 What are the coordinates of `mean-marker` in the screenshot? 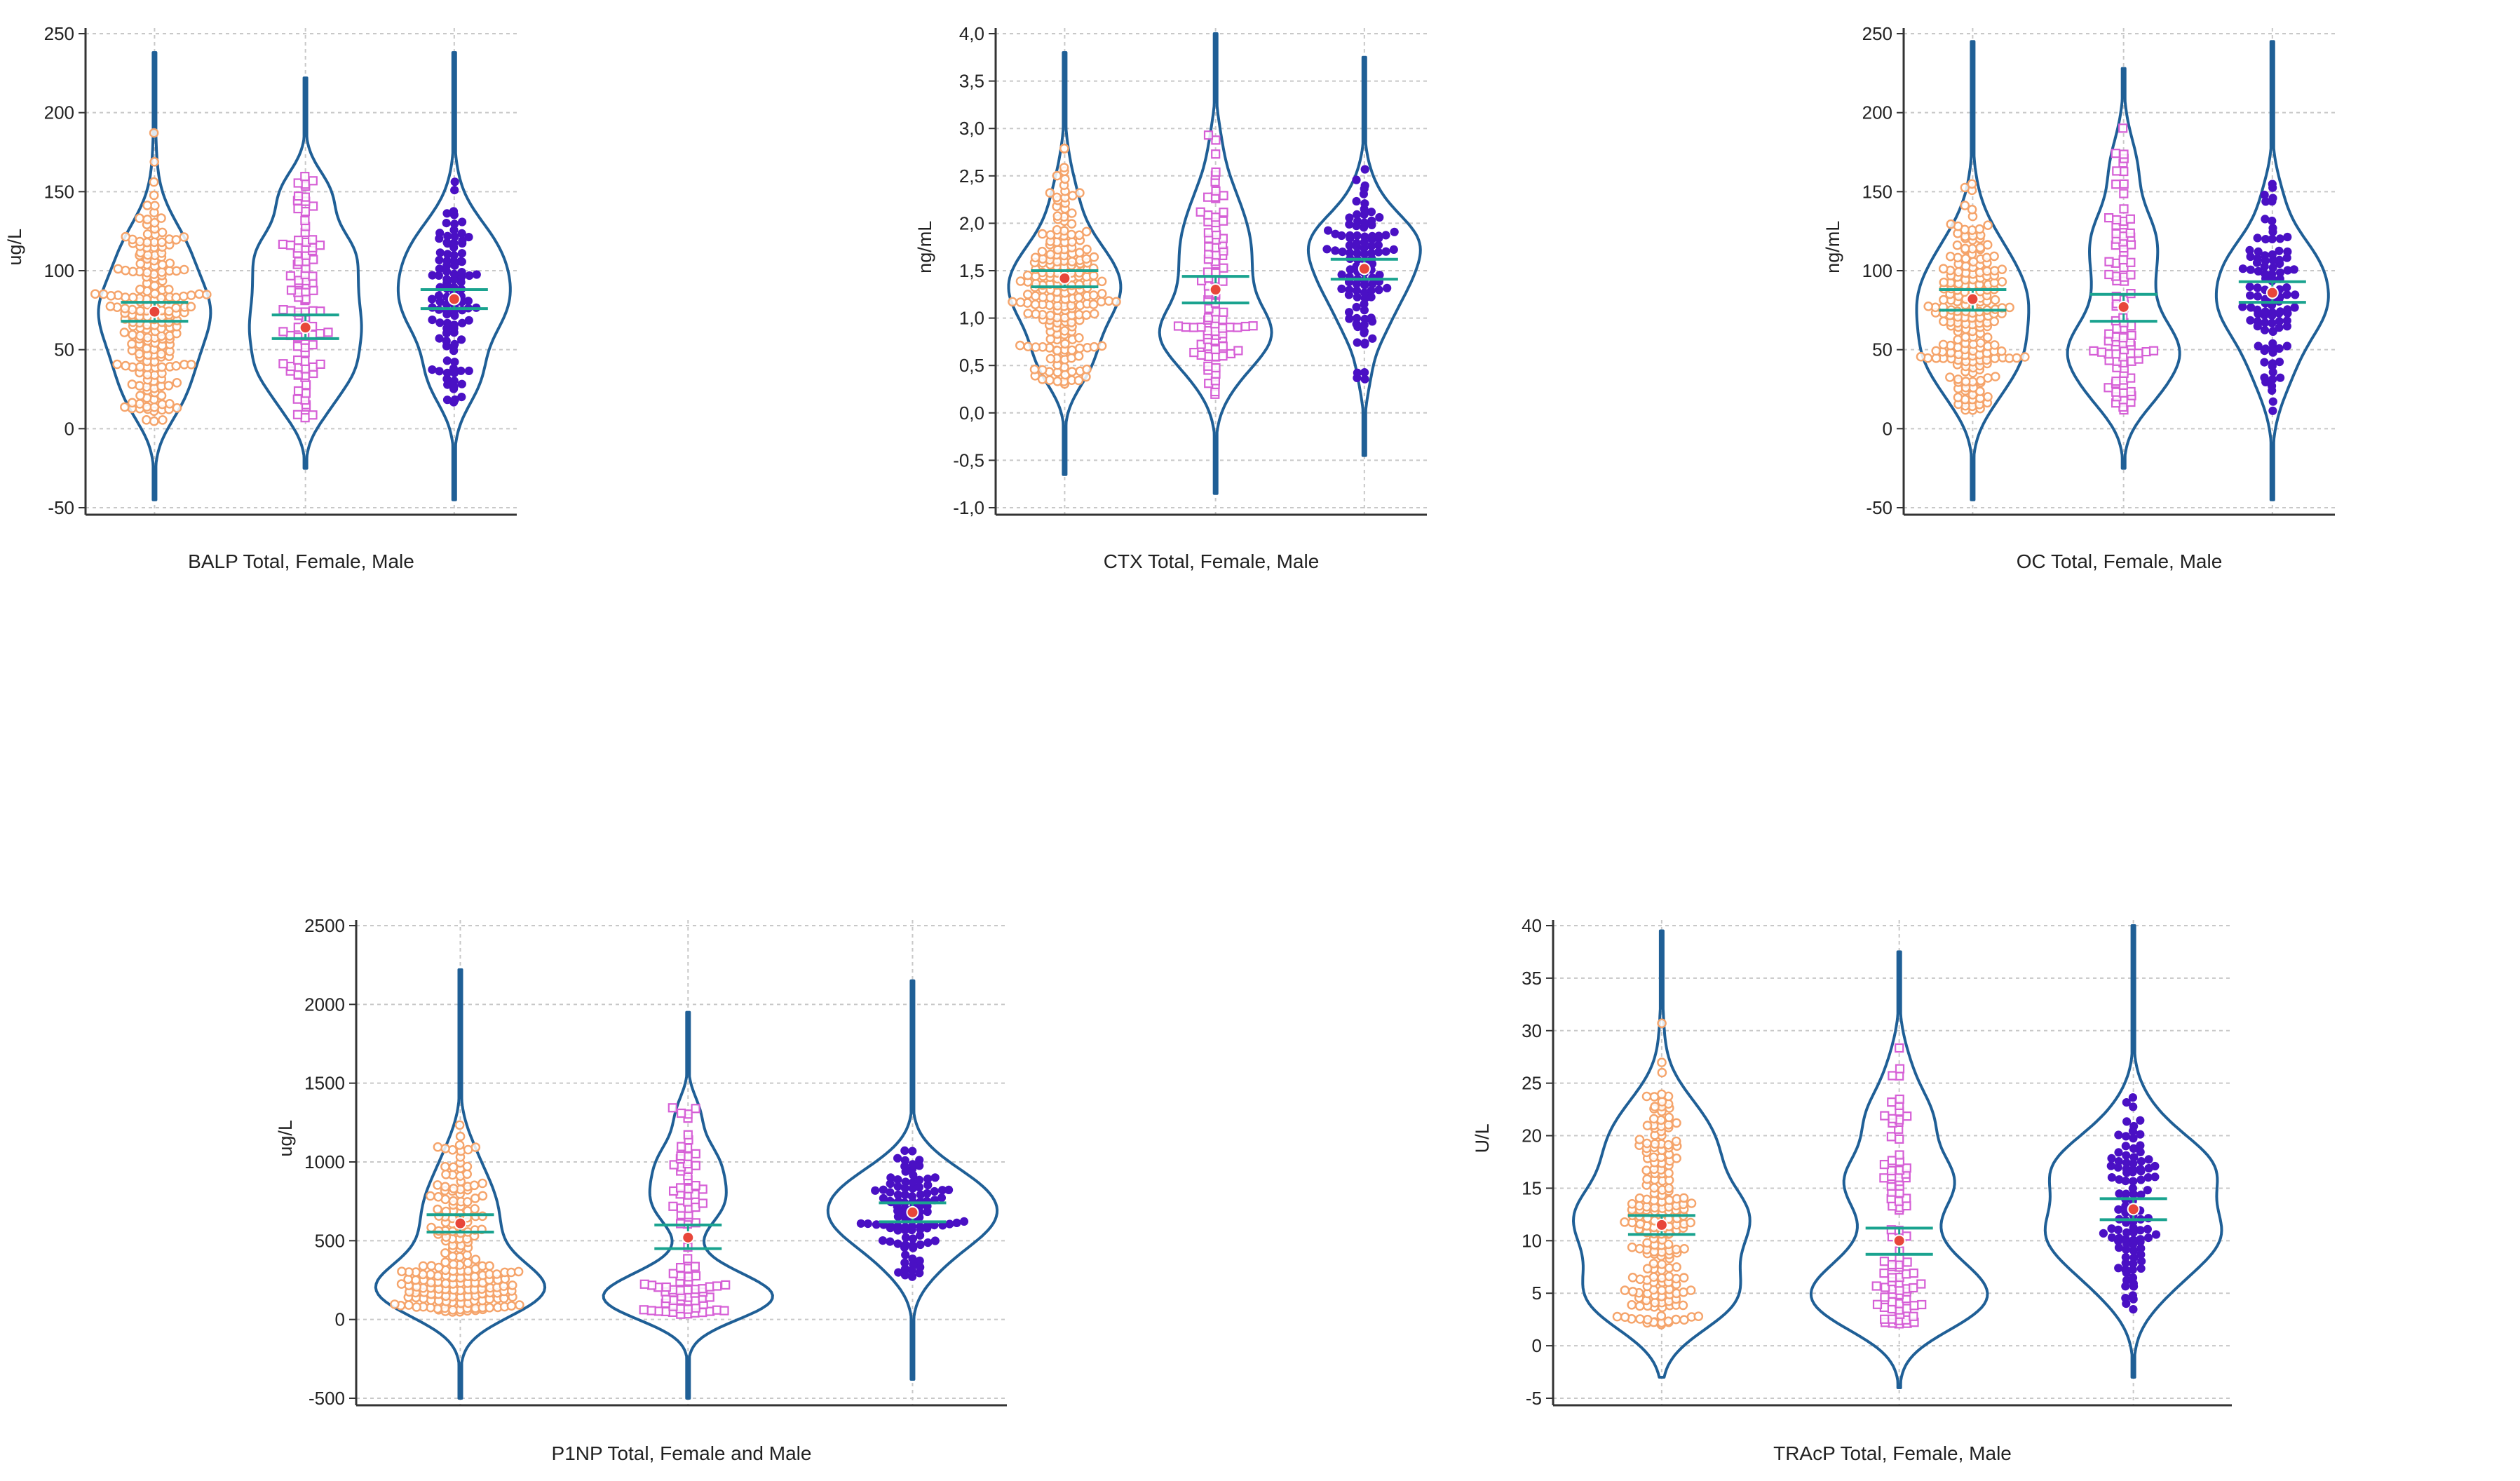 It's located at (1364, 269).